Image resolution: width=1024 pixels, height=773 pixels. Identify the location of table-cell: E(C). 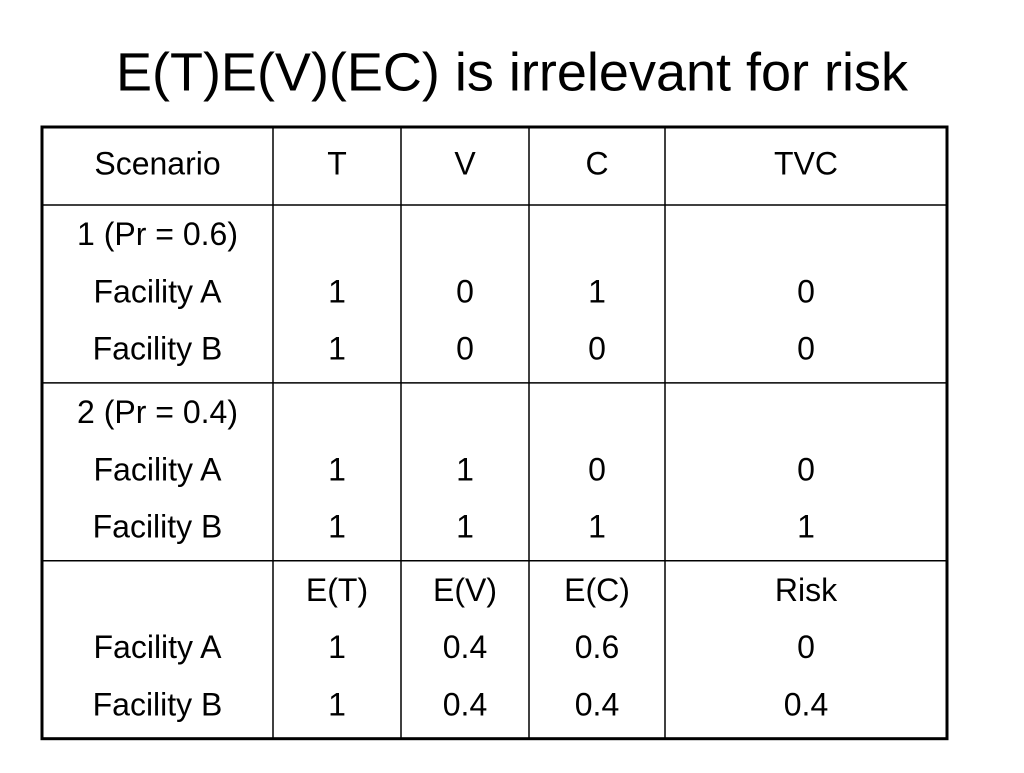
(597, 590).